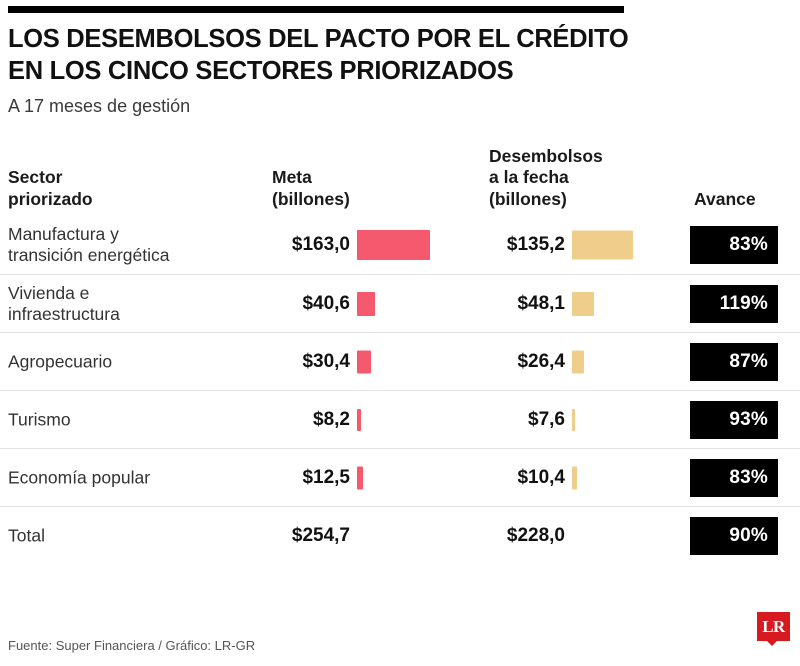  I want to click on column-header-meta-line-2: (billones), so click(311, 198).